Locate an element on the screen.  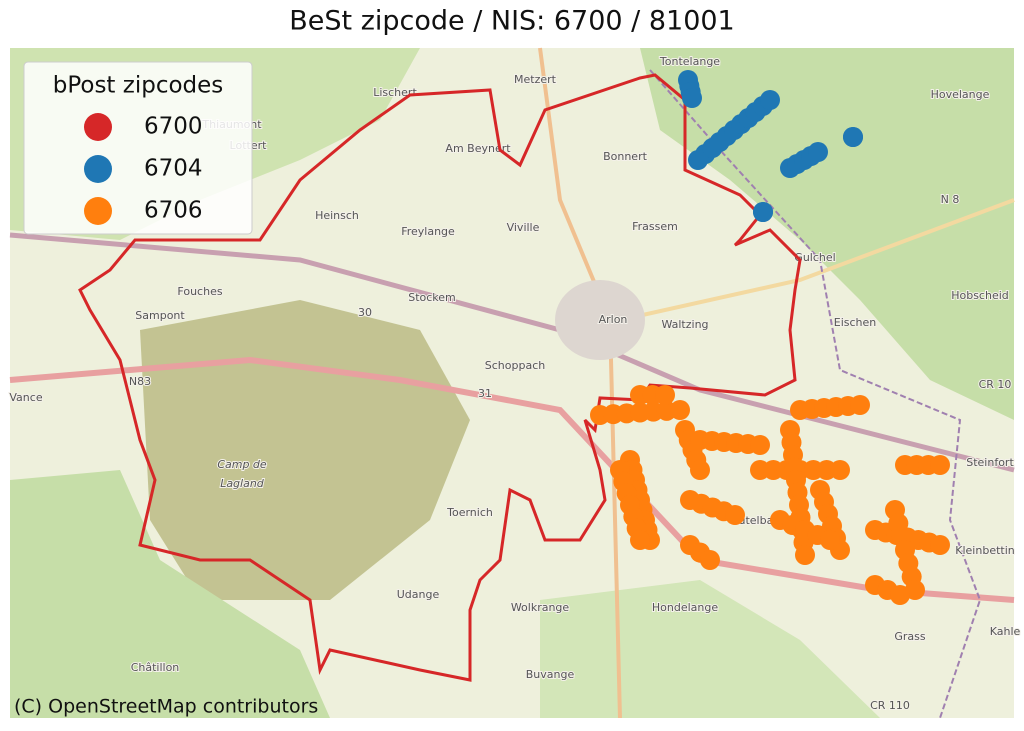
legend-label: 6700 is located at coordinates (173, 127).